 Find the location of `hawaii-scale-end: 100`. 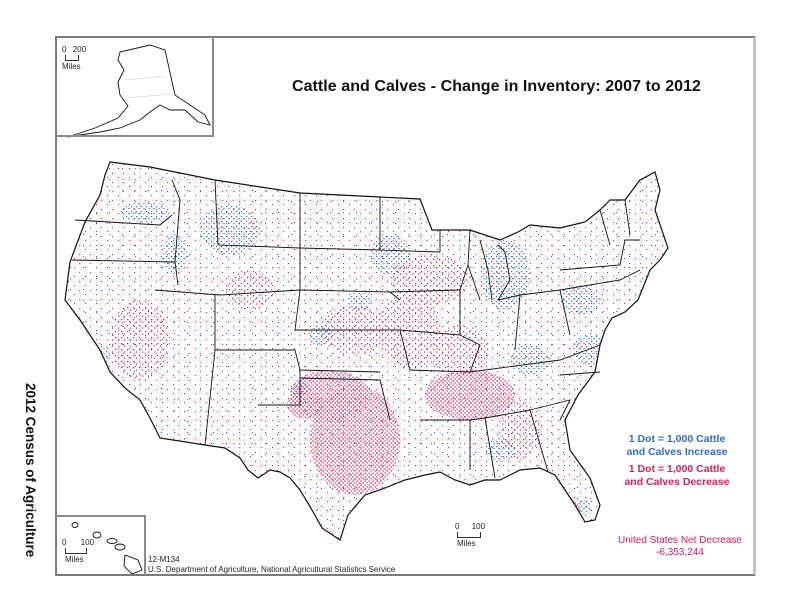

hawaii-scale-end: 100 is located at coordinates (87, 542).